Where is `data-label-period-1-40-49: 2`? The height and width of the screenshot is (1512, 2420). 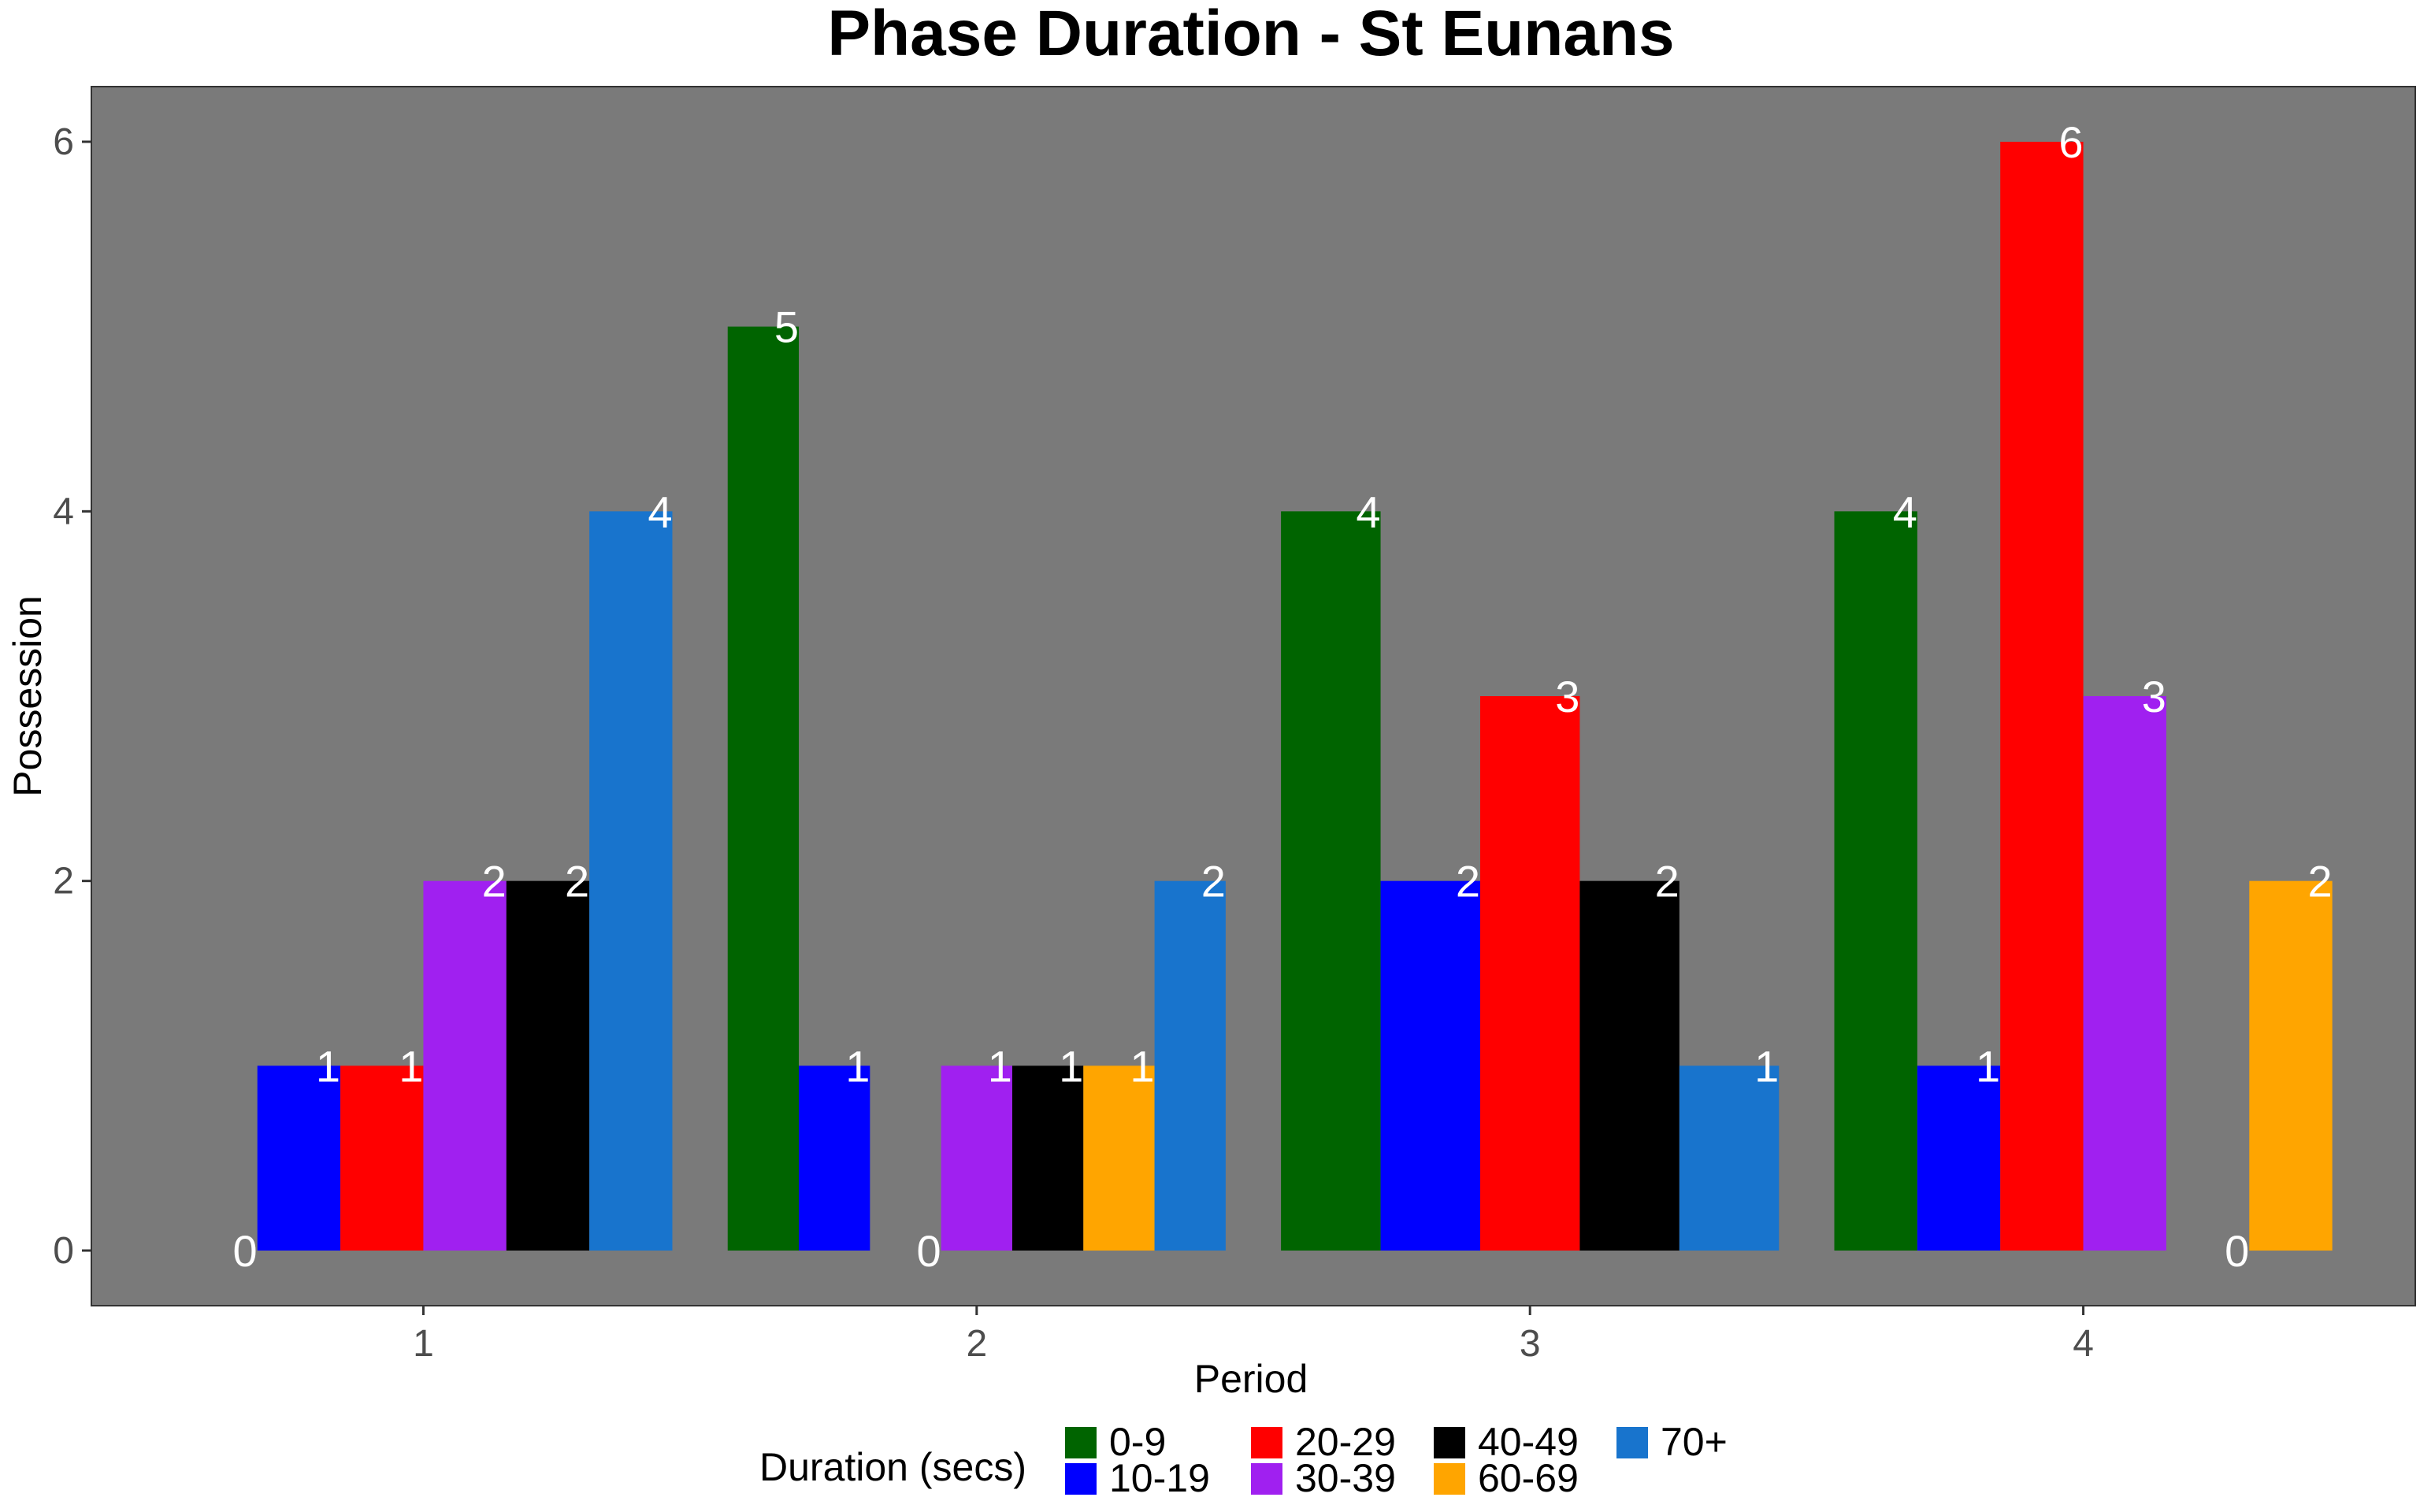
data-label-period-1-40-49: 2 is located at coordinates (577, 881).